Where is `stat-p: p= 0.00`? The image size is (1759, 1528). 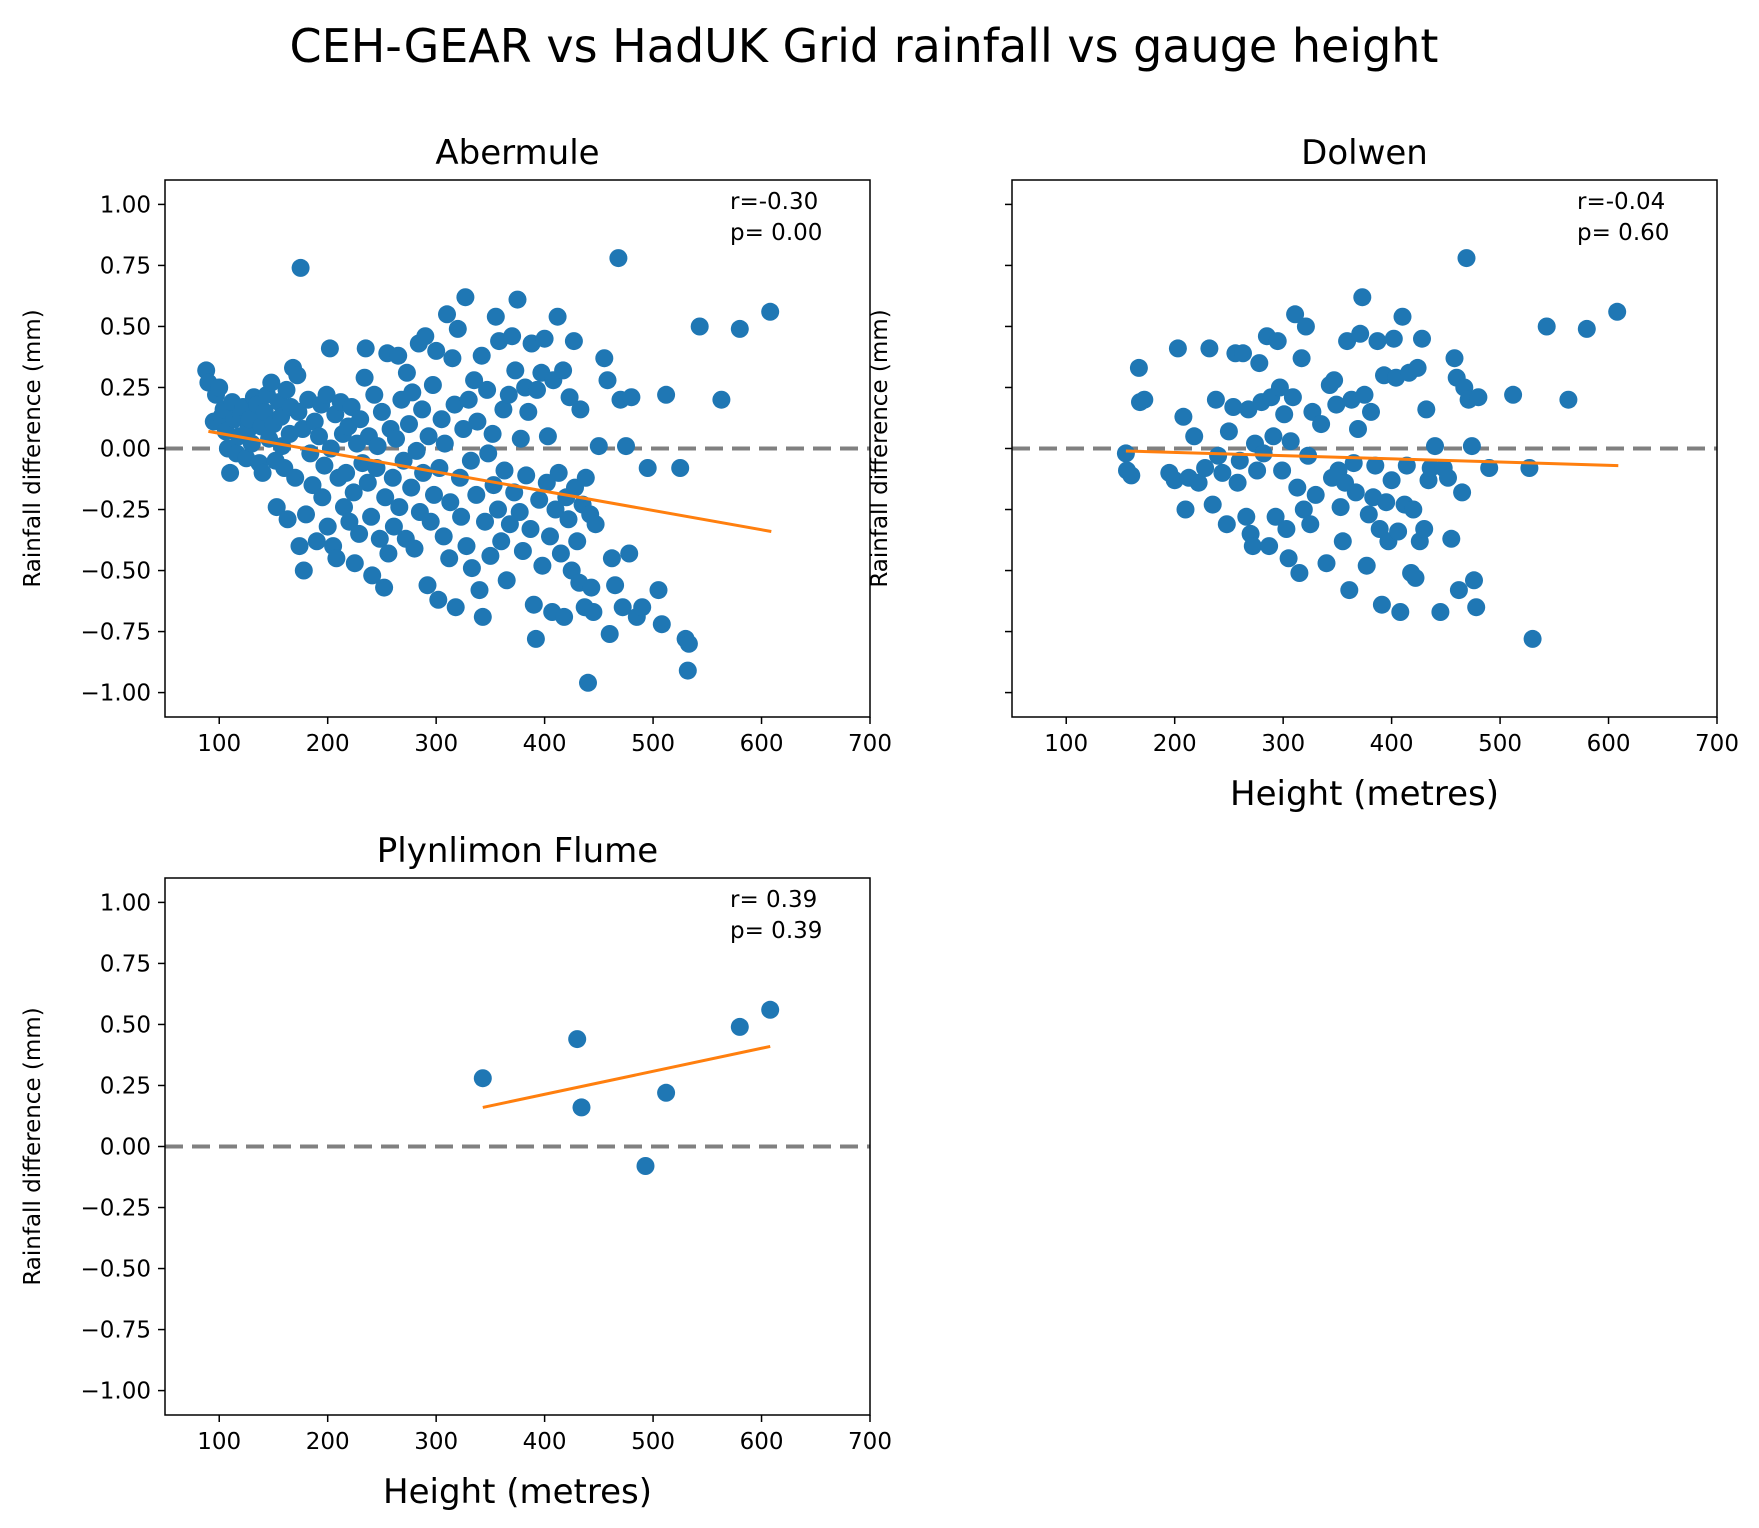
stat-p: p= 0.00 is located at coordinates (776, 233).